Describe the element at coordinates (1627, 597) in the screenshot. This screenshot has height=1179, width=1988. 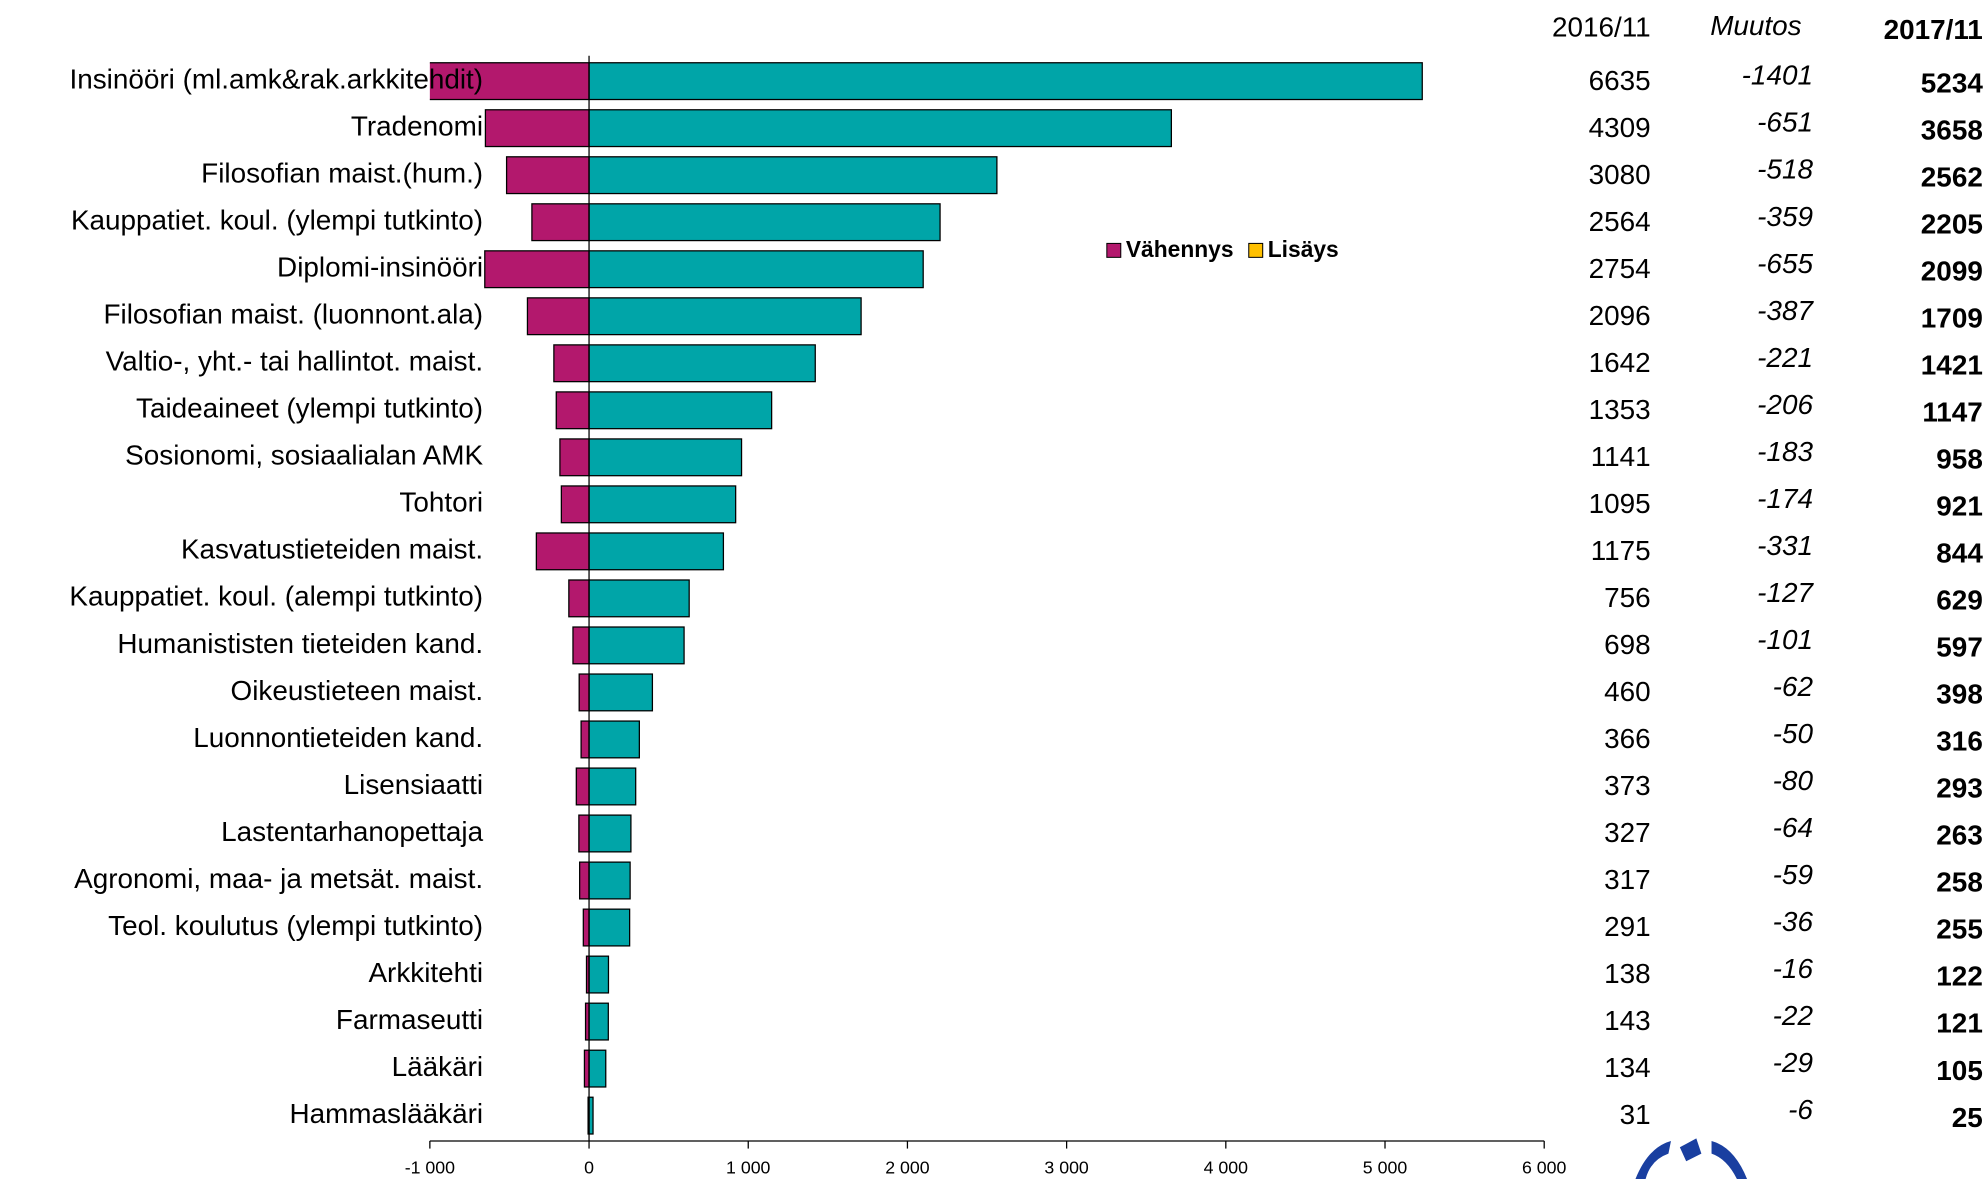
I see `value-2016: 756` at that location.